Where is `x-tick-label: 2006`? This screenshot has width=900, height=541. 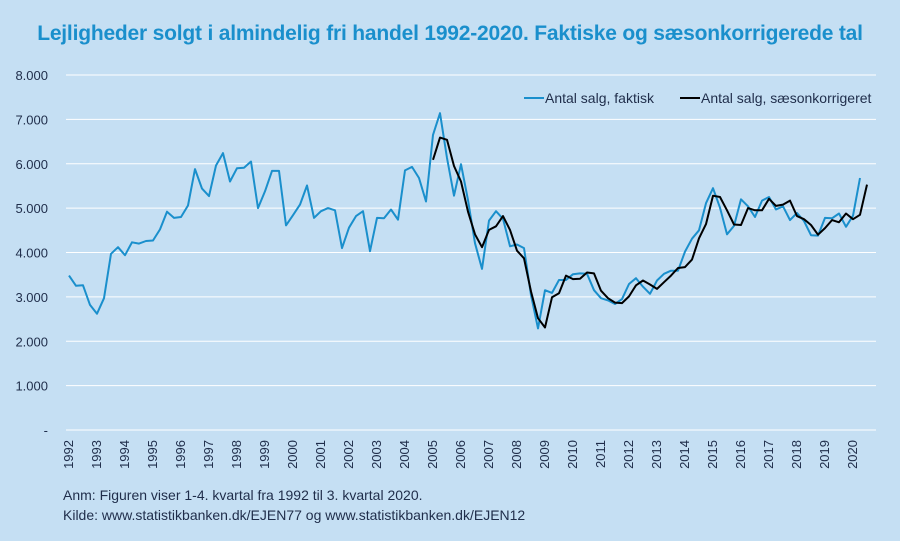 x-tick-label: 2006 is located at coordinates (460, 454).